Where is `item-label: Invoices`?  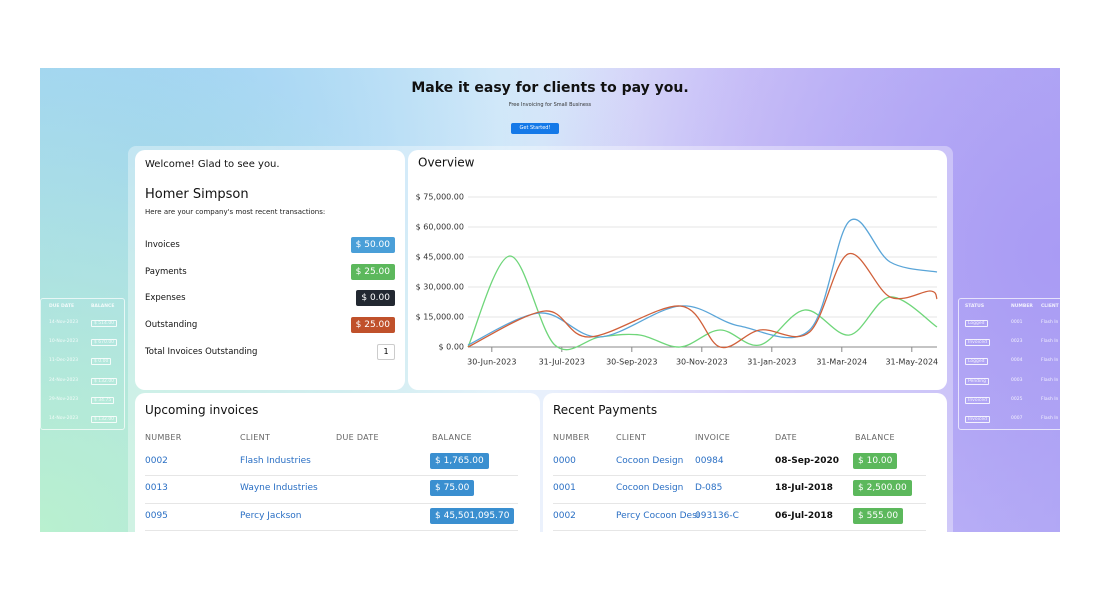 item-label: Invoices is located at coordinates (162, 245).